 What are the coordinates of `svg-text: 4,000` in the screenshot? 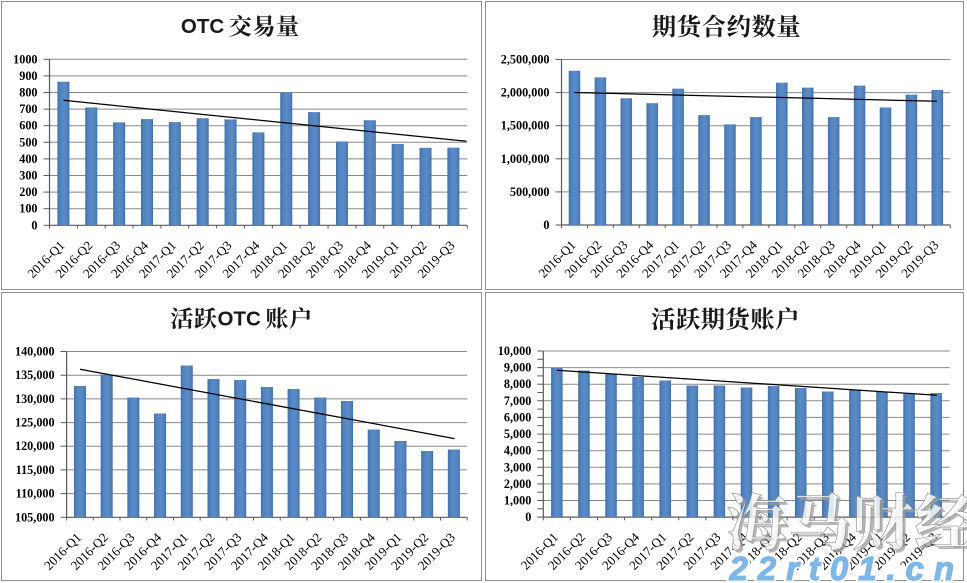 It's located at (517, 451).